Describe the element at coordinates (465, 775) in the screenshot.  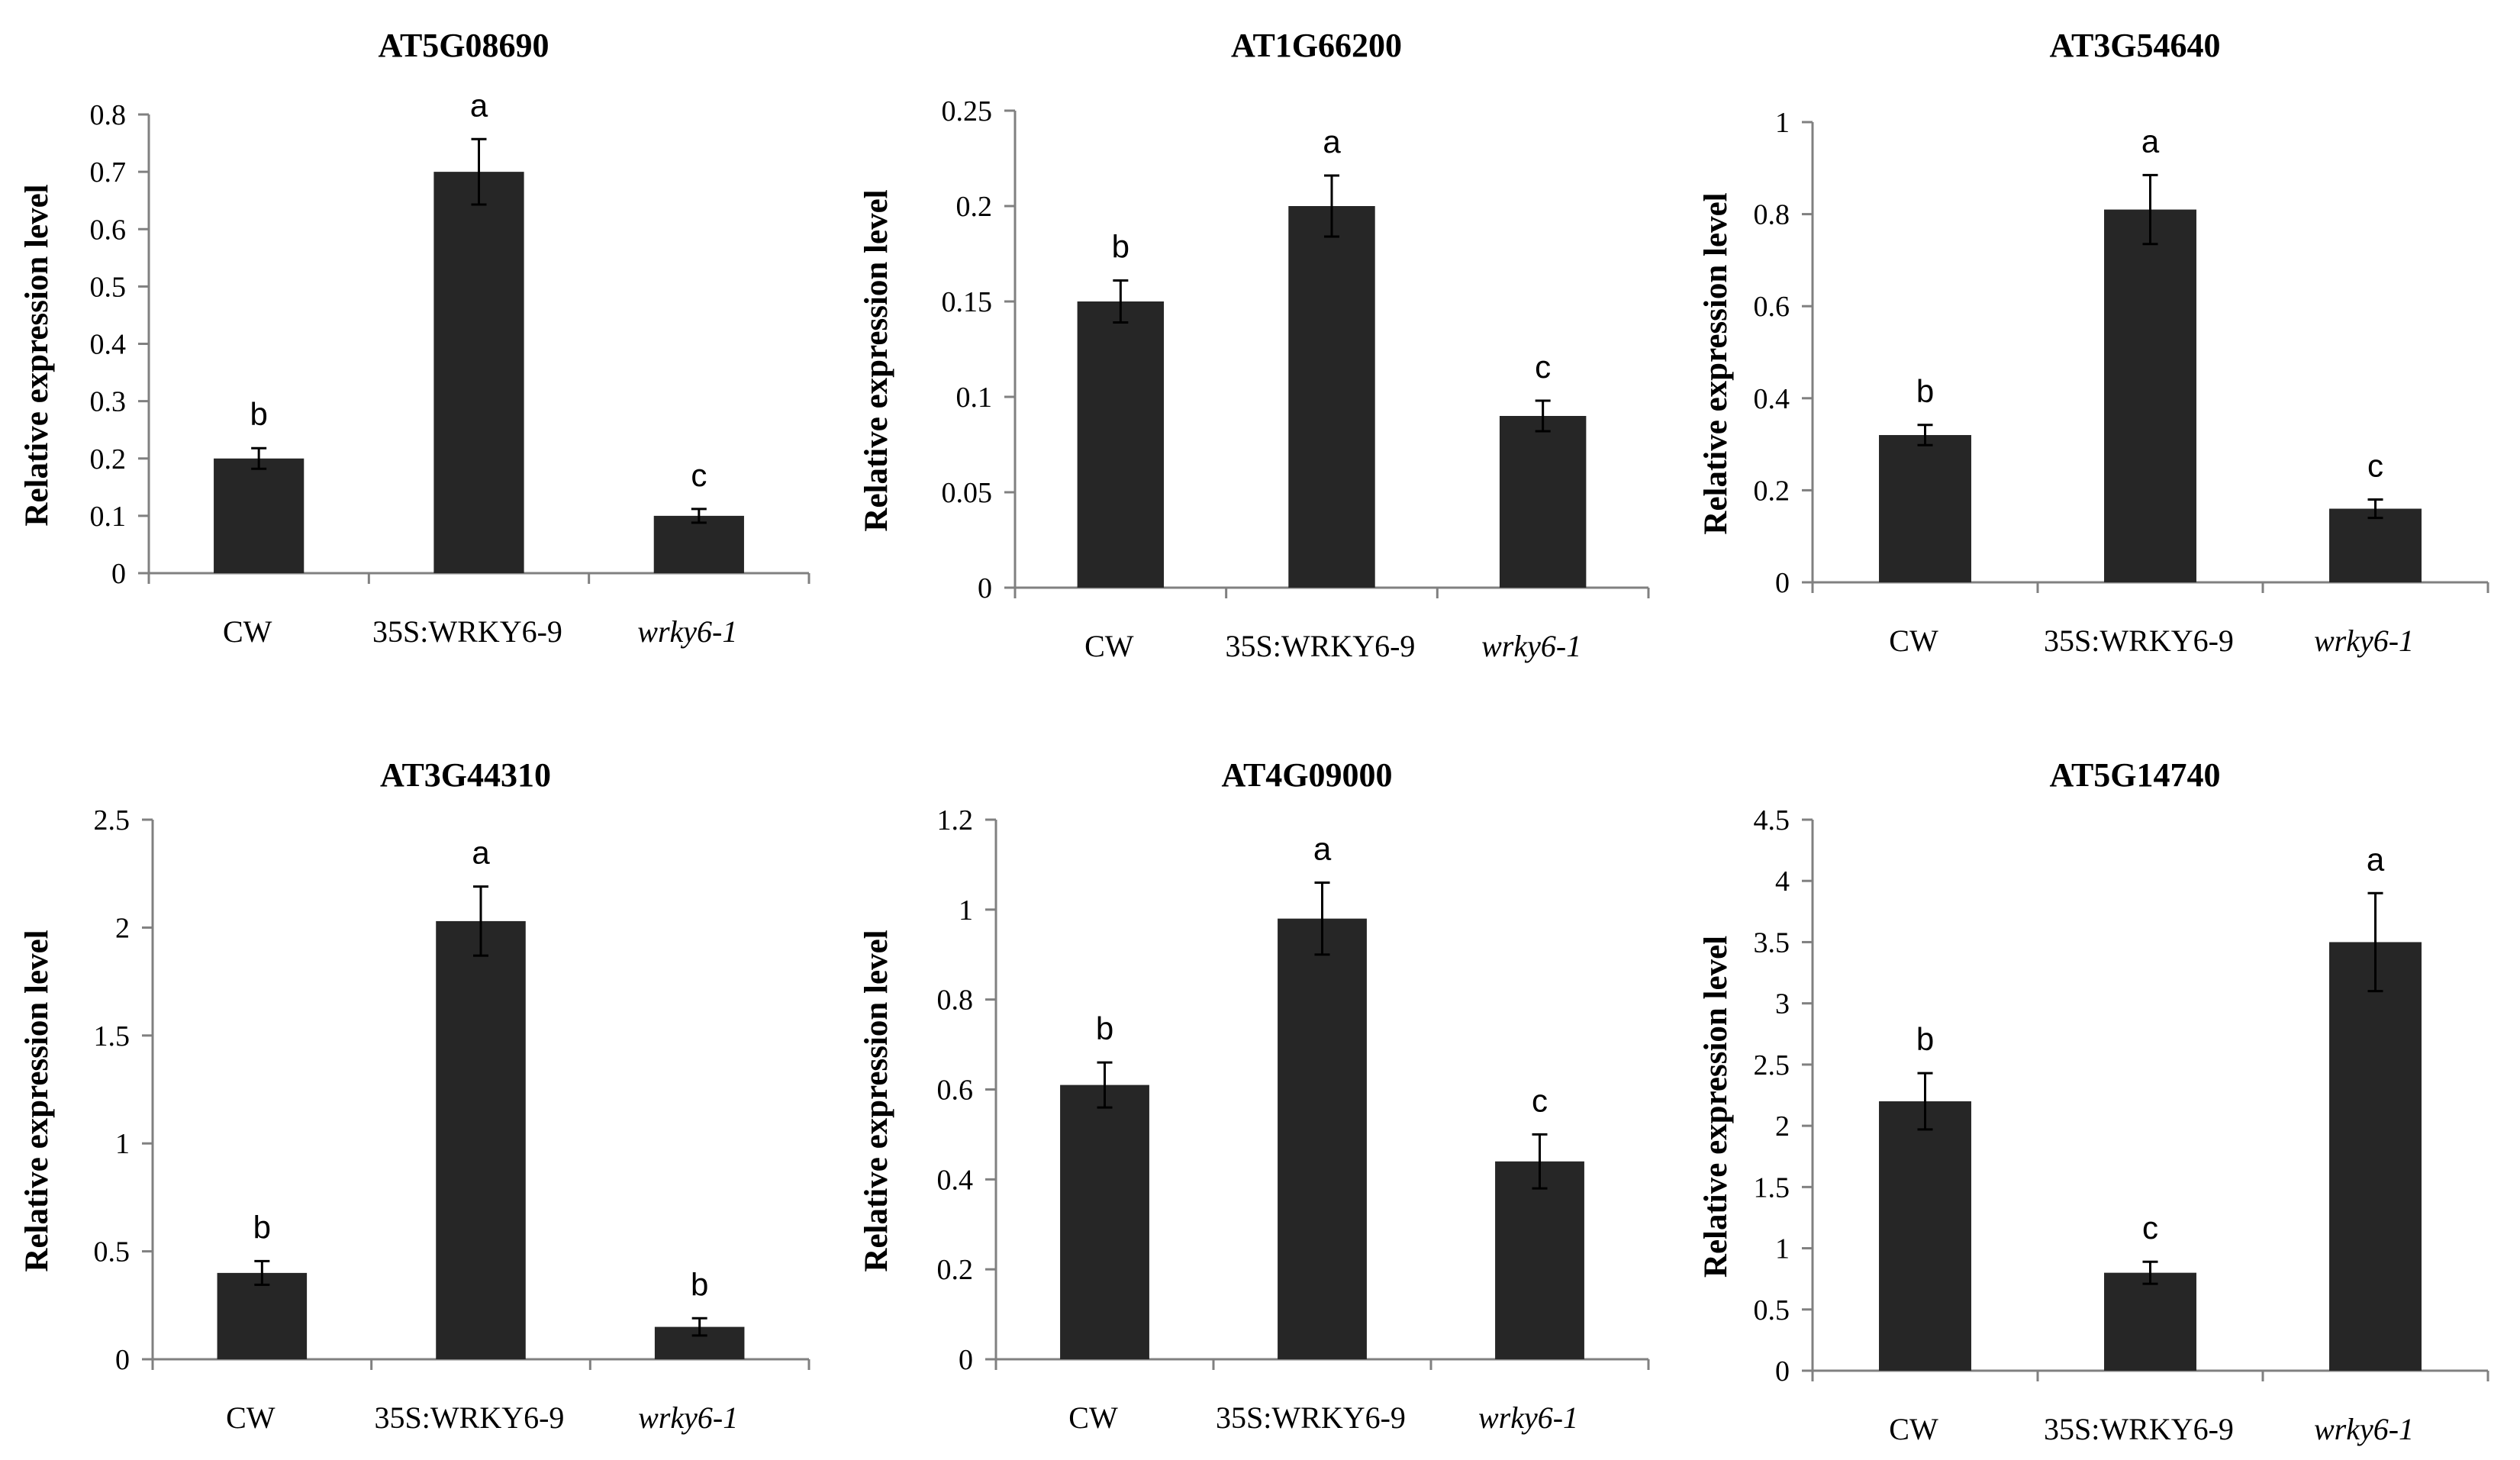
I see `chart-title: AT3G44310` at that location.